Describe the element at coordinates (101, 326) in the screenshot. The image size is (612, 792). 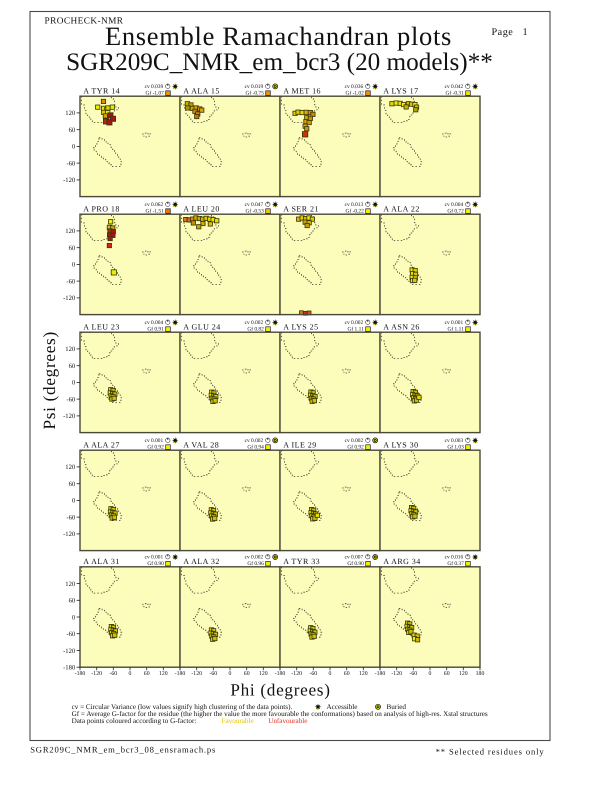
I see `svg-text: A LEU 23` at that location.